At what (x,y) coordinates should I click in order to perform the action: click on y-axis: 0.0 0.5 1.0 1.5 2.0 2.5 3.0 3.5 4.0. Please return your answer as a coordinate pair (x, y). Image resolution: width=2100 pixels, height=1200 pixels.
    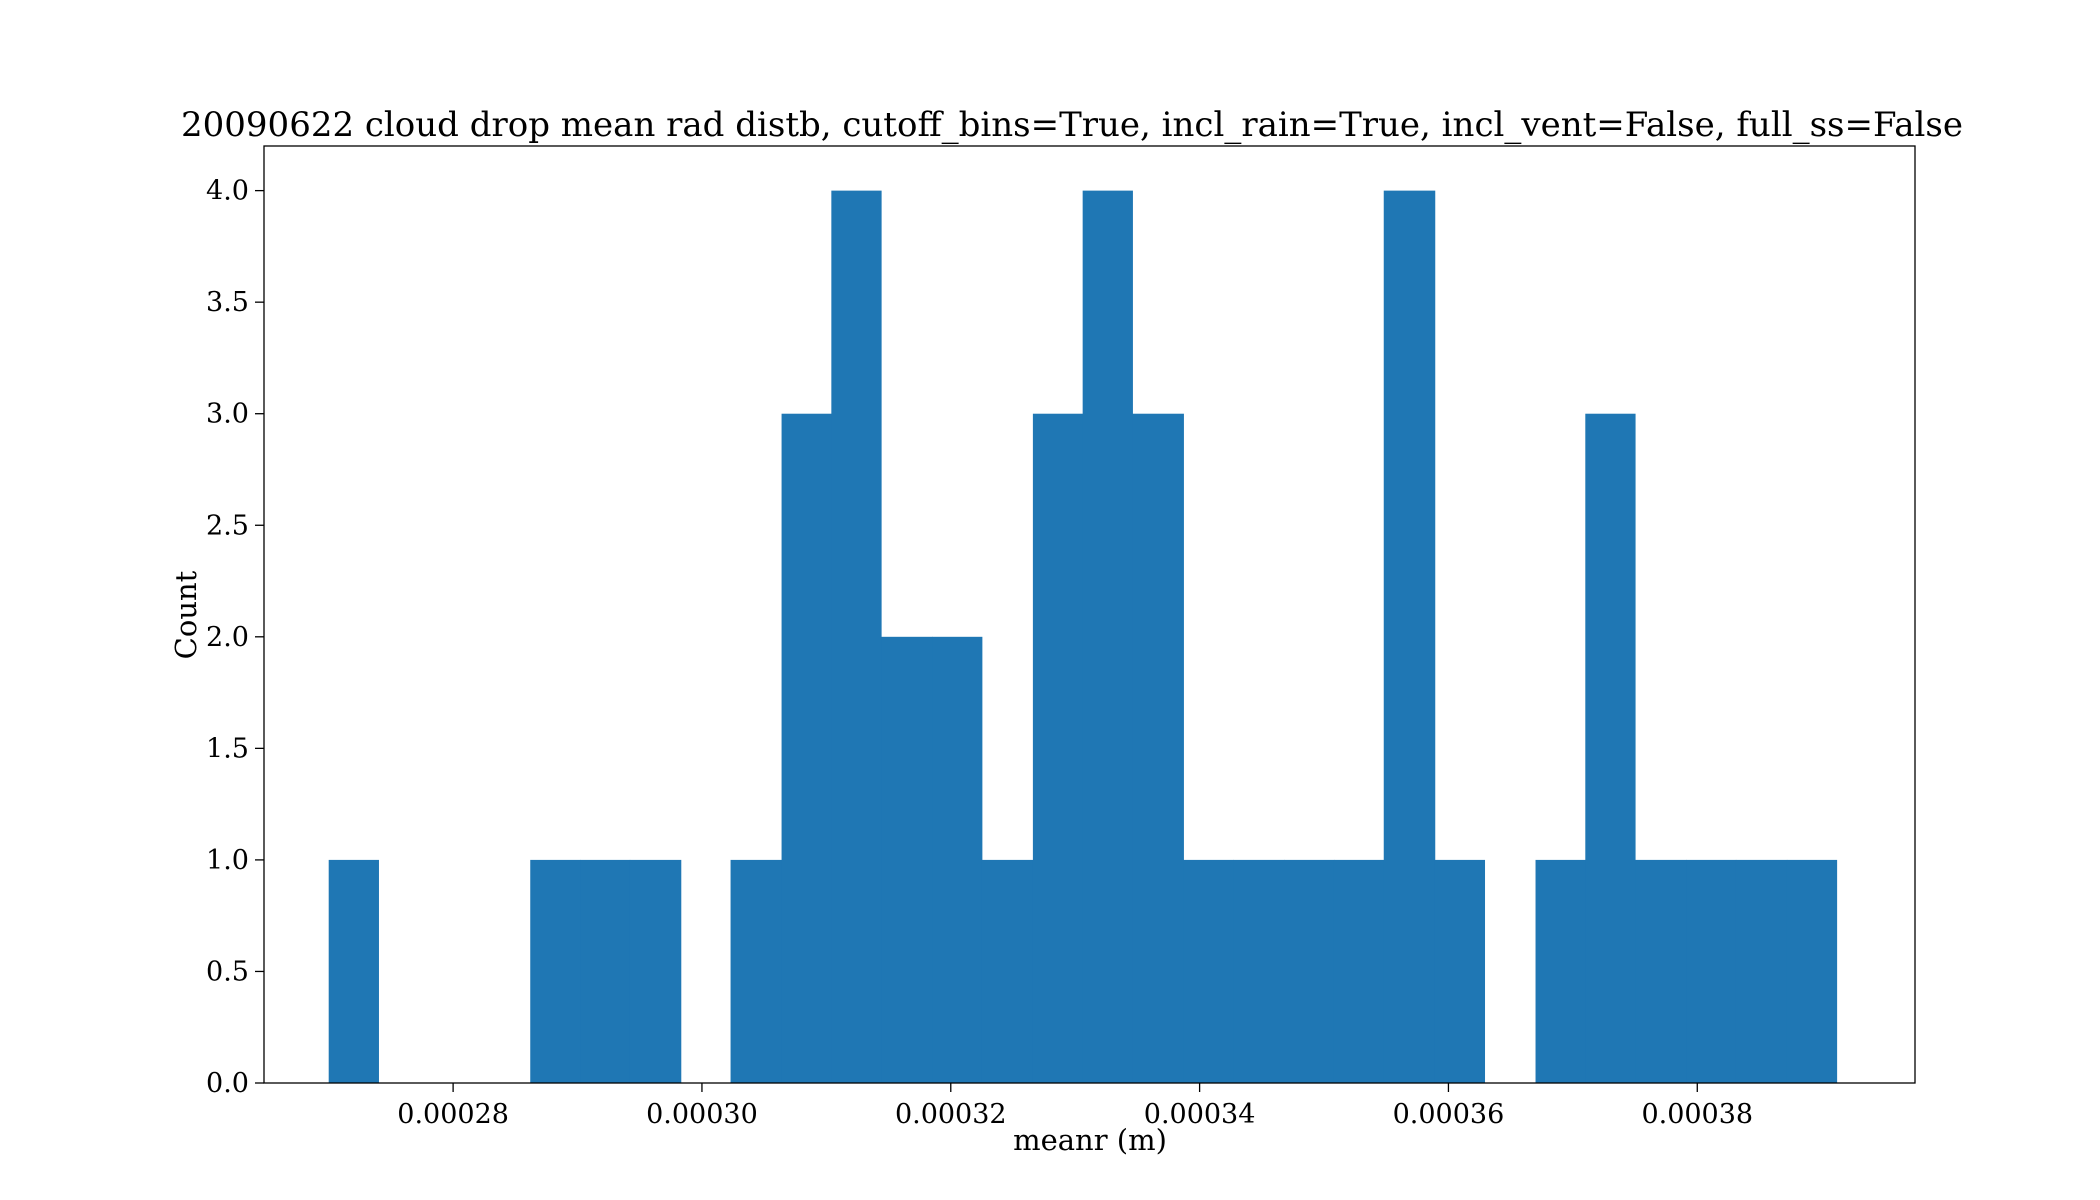
    Looking at the image, I should click on (235, 637).